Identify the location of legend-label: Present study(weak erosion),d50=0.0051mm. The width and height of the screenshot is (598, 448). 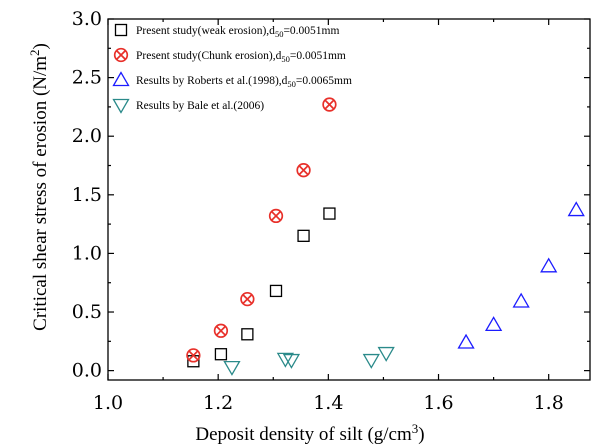
(237, 32).